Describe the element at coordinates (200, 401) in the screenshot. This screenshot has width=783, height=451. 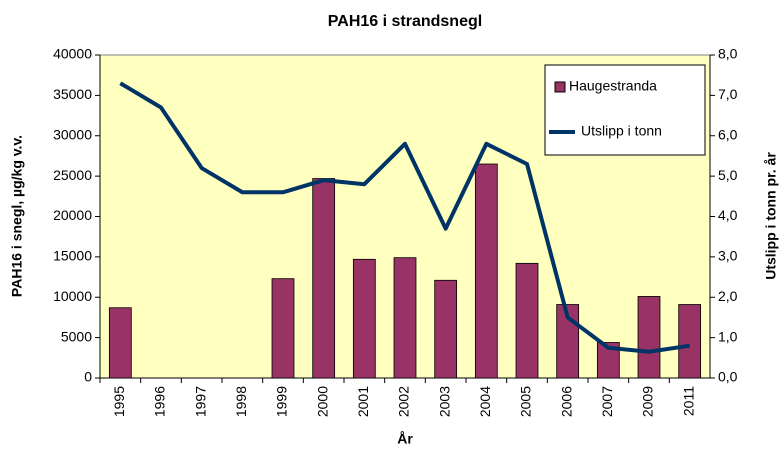
I see `x-tick-label: 1997` at that location.